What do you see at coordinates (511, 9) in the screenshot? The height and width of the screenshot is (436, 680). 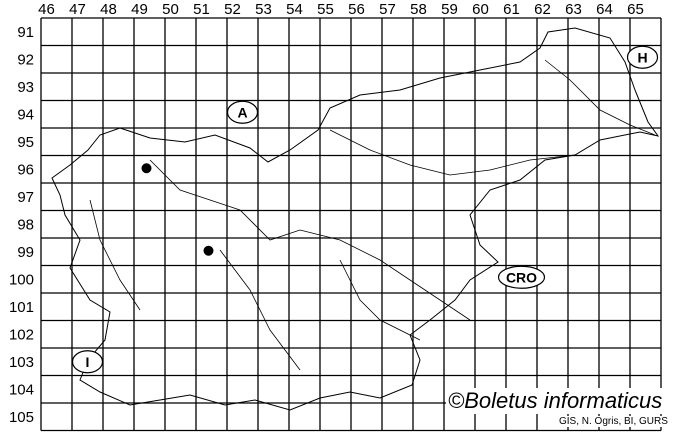 I see `column-label: 61` at bounding box center [511, 9].